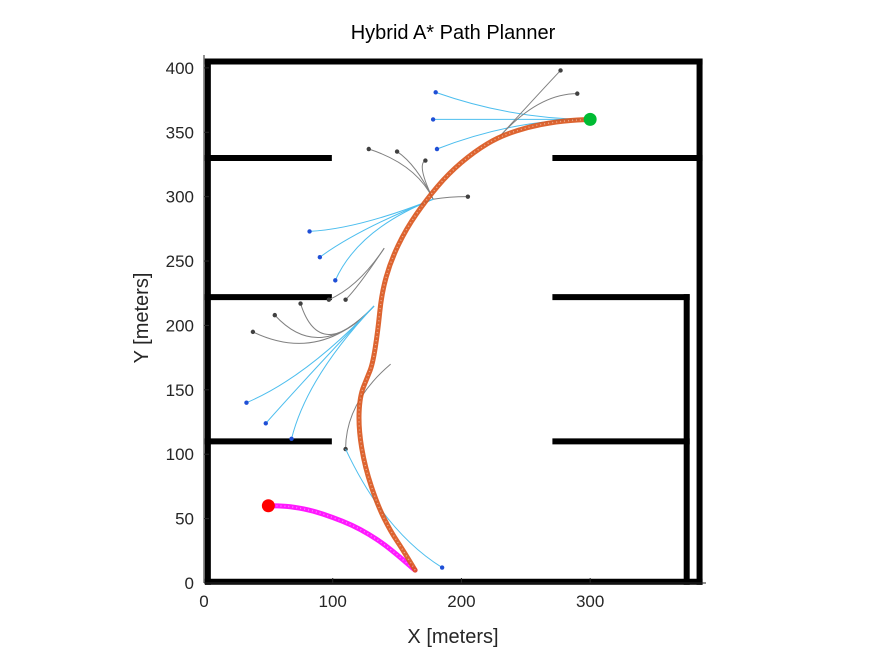  What do you see at coordinates (180, 68) in the screenshot?
I see `y-tick-label: 400` at bounding box center [180, 68].